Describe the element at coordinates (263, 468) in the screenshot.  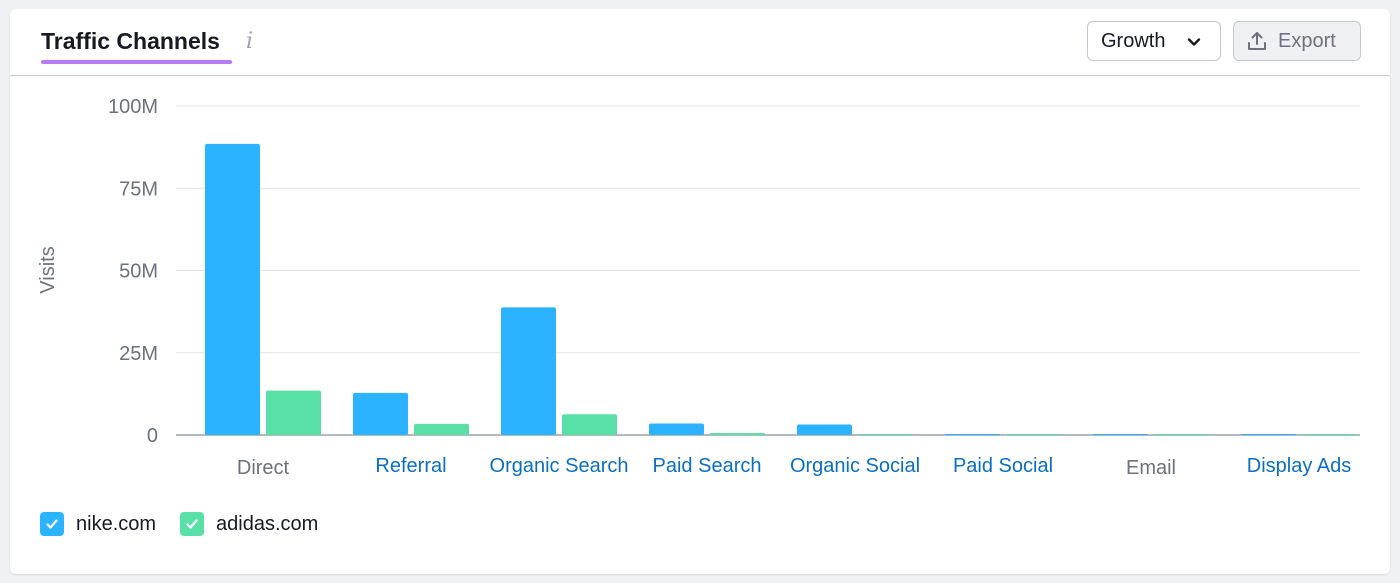
I see `x-tick-label: Direct` at that location.